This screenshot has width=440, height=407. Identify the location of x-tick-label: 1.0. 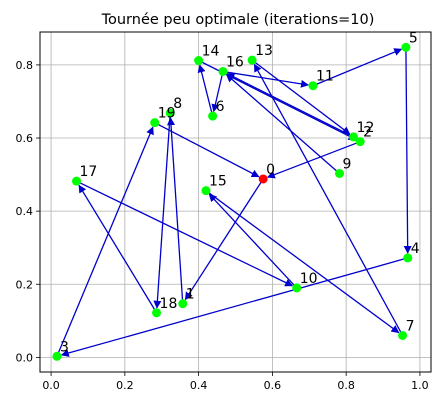
(420, 385).